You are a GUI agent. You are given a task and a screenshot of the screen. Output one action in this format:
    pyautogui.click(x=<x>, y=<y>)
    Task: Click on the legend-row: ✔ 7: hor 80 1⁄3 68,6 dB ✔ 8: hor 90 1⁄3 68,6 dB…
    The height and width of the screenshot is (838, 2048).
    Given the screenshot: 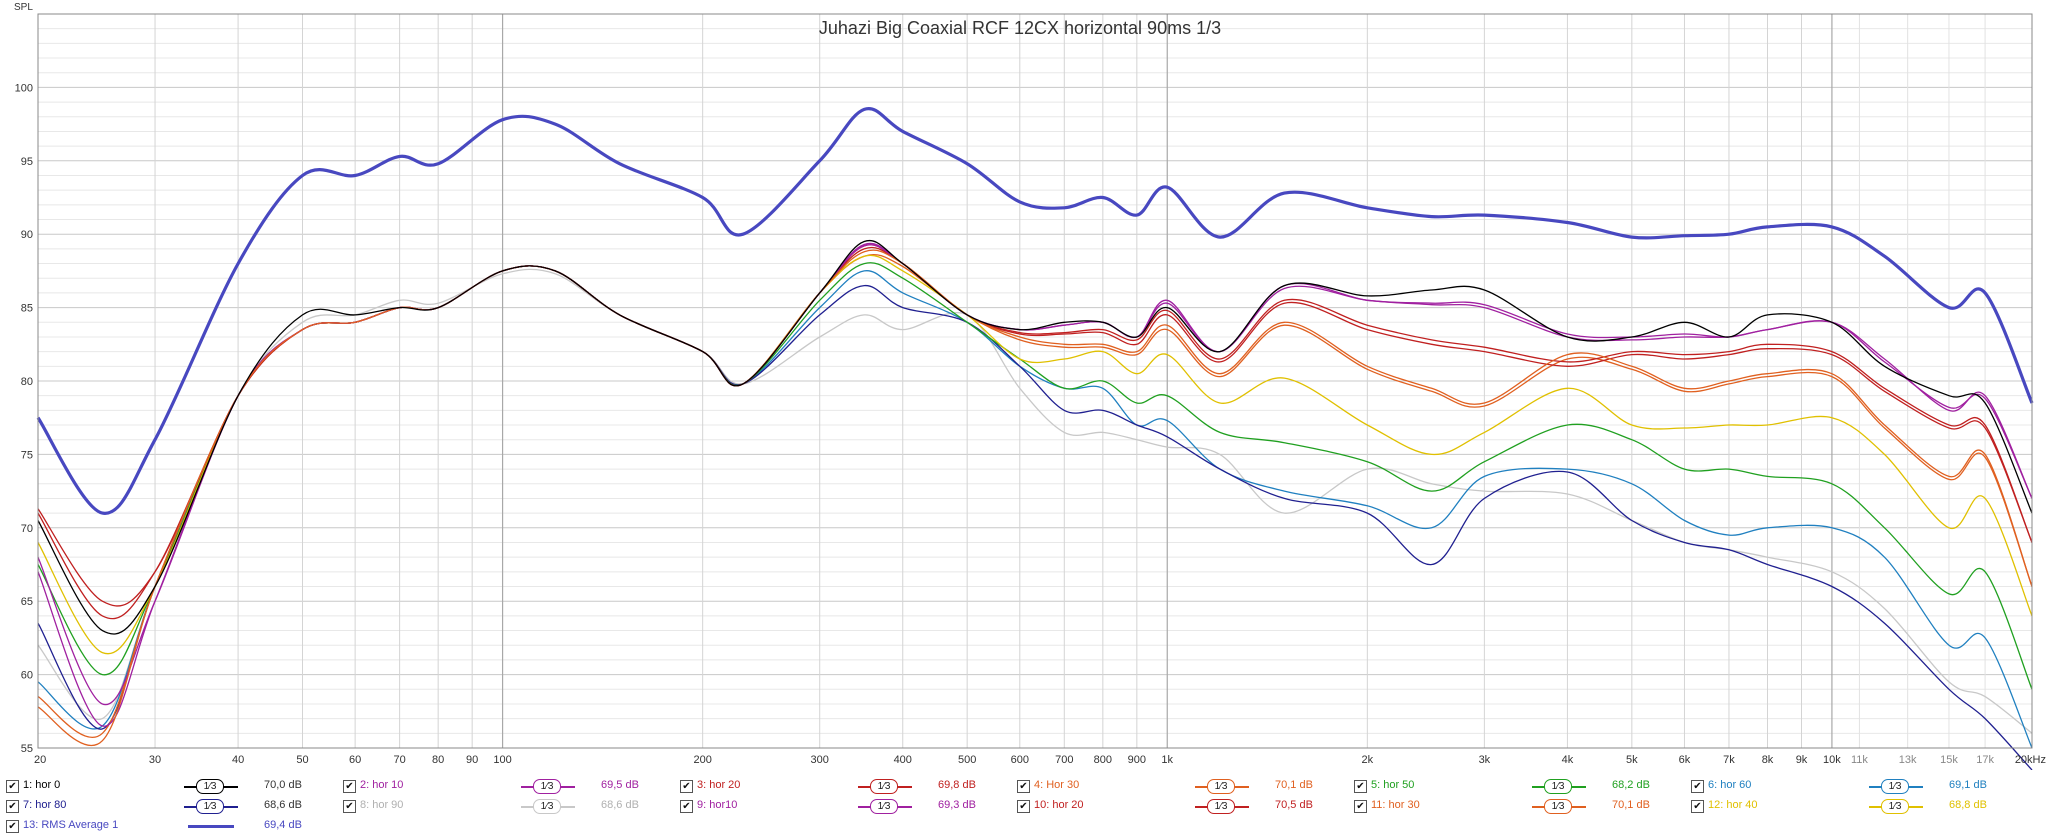 What is the action you would take?
    pyautogui.click(x=1024, y=806)
    